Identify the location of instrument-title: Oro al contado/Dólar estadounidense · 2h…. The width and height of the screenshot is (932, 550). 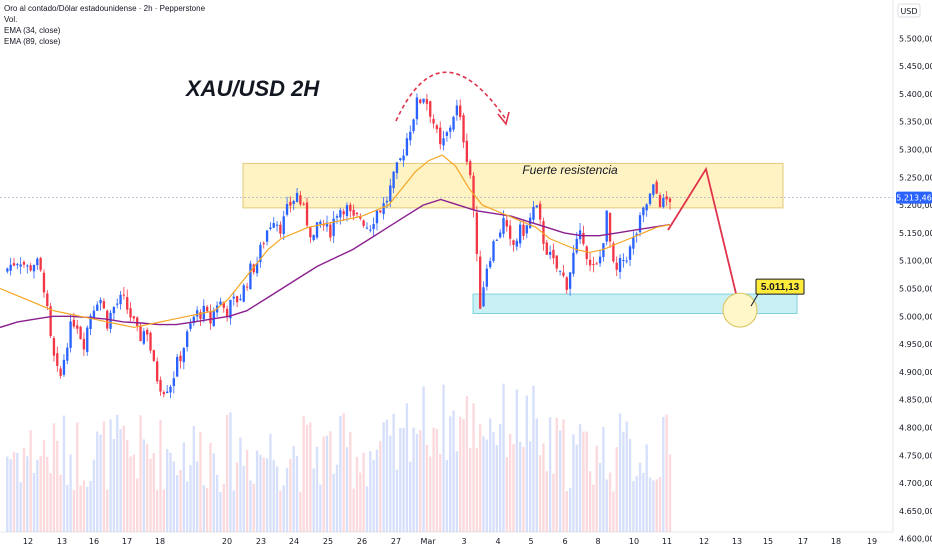
(105, 8).